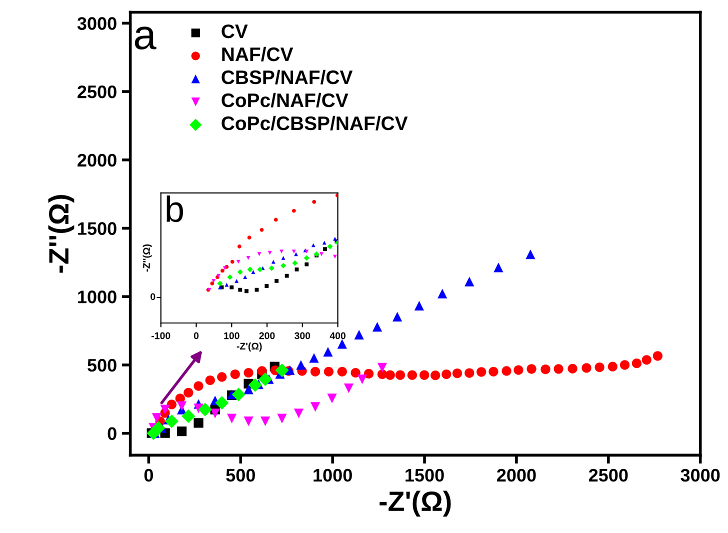  What do you see at coordinates (161, 336) in the screenshot?
I see `x-tick-label: -100` at bounding box center [161, 336].